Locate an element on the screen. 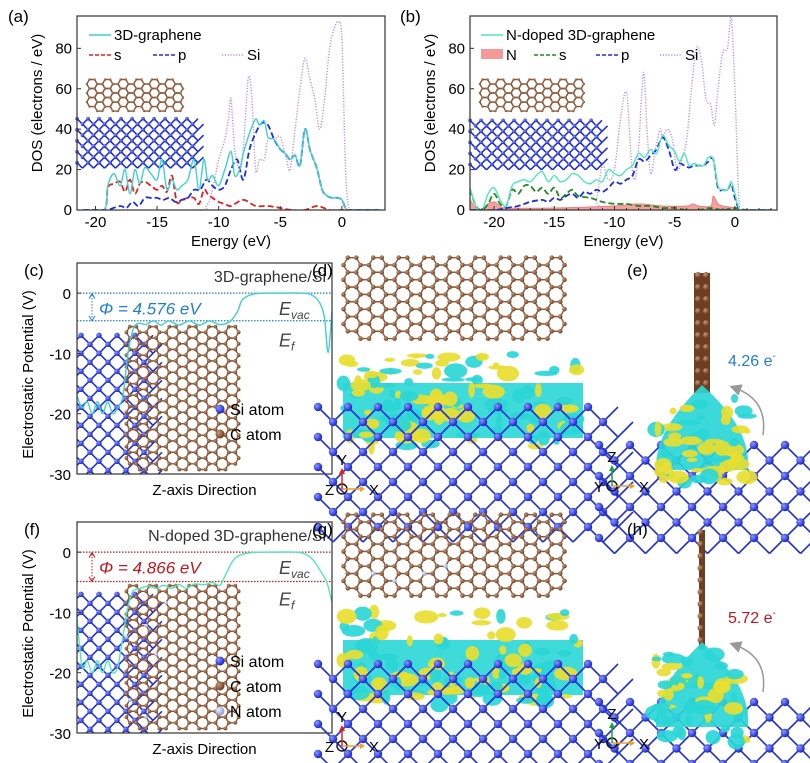 The width and height of the screenshot is (810, 763). x-tick-label: -15 is located at coordinates (157, 222).